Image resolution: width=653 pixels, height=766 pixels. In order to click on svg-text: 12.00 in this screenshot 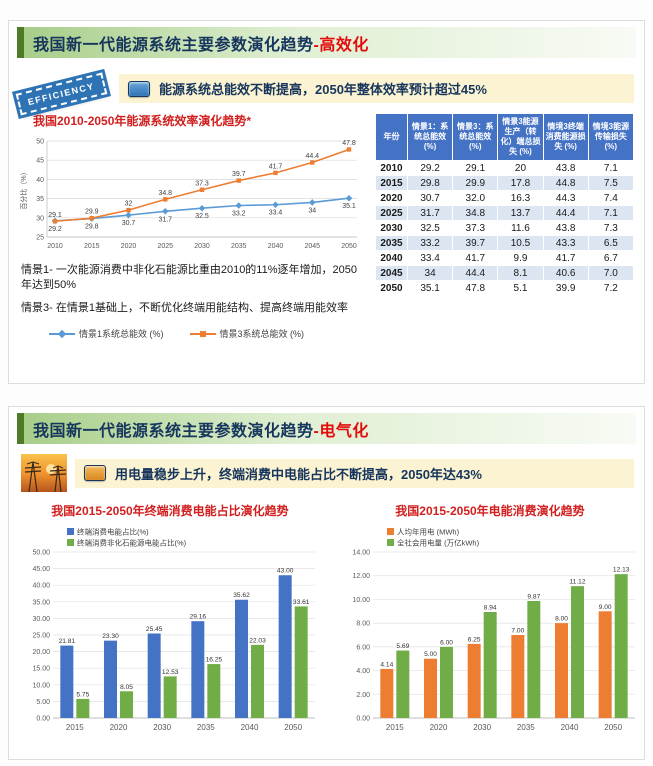, I will do `click(361, 576)`.